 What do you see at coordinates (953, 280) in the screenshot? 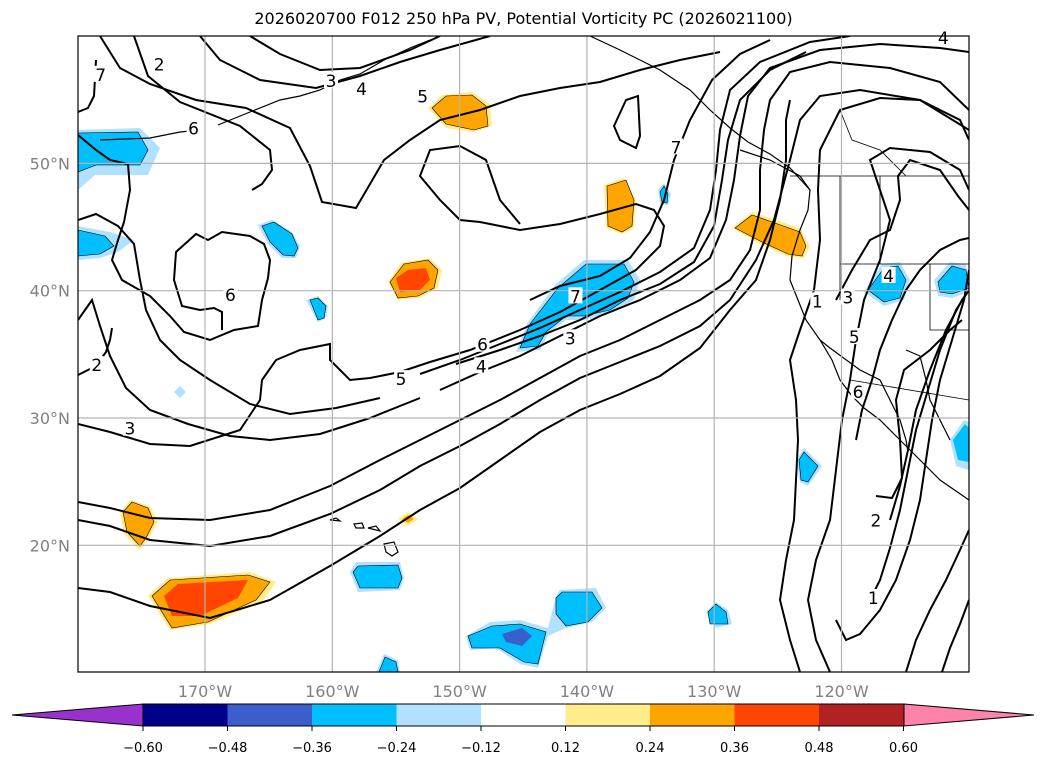
I see `negative-anomaly-e-core` at bounding box center [953, 280].